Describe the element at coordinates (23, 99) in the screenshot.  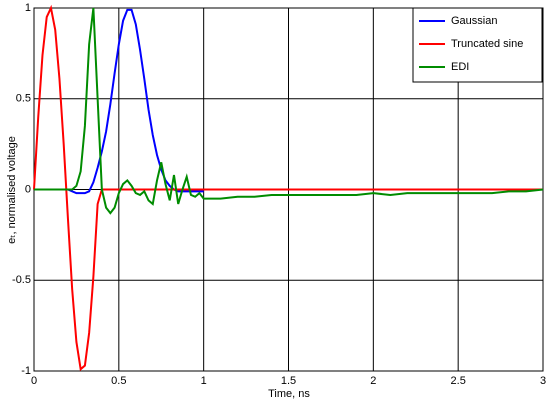
I see `y-tick-label: 0.5` at that location.